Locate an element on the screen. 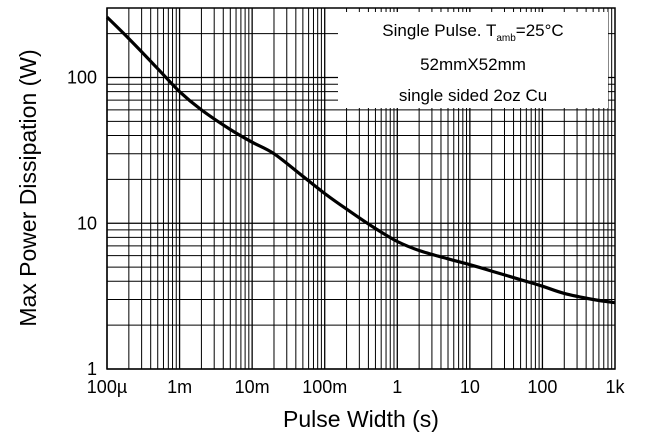  y-axis-title: Max Power Dissipation (W) is located at coordinates (28, 187).